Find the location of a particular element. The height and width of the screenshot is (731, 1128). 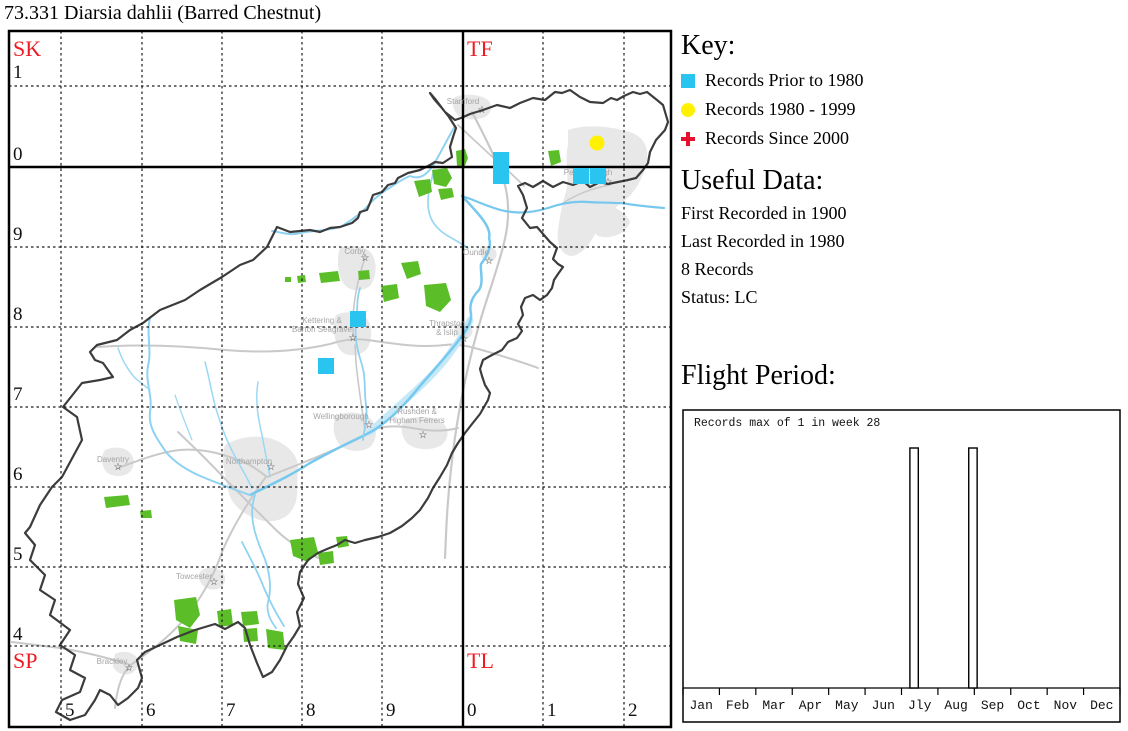

key-item-1980-1999: Records 1980 - 1999 is located at coordinates (772, 109).